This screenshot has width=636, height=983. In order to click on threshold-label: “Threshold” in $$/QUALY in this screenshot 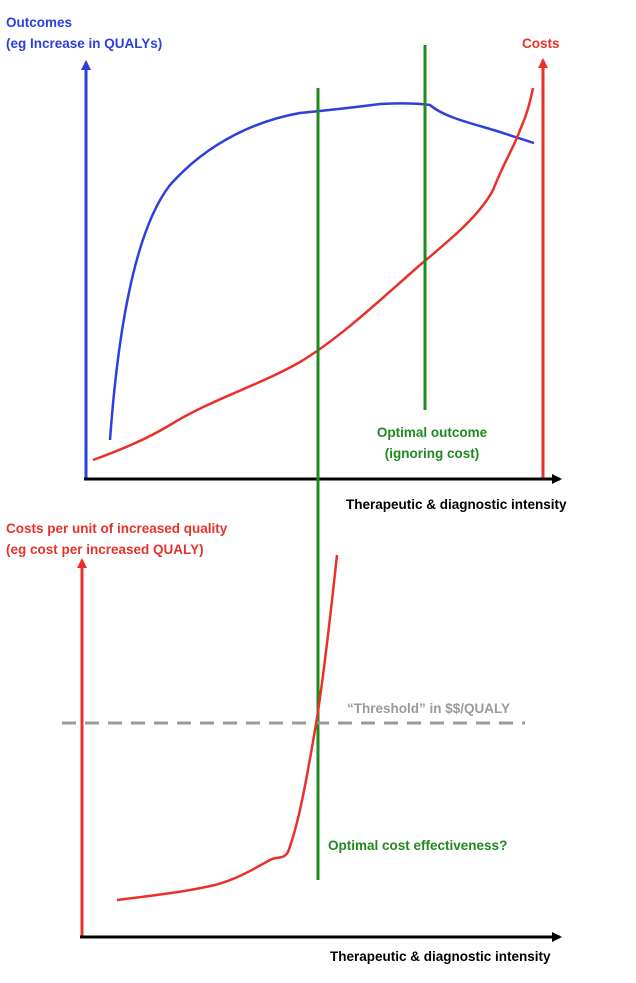, I will do `click(428, 708)`.